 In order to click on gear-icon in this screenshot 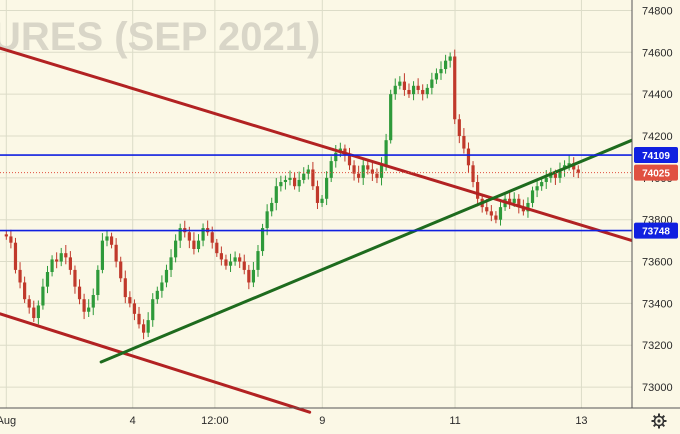, I will do `click(659, 421)`.